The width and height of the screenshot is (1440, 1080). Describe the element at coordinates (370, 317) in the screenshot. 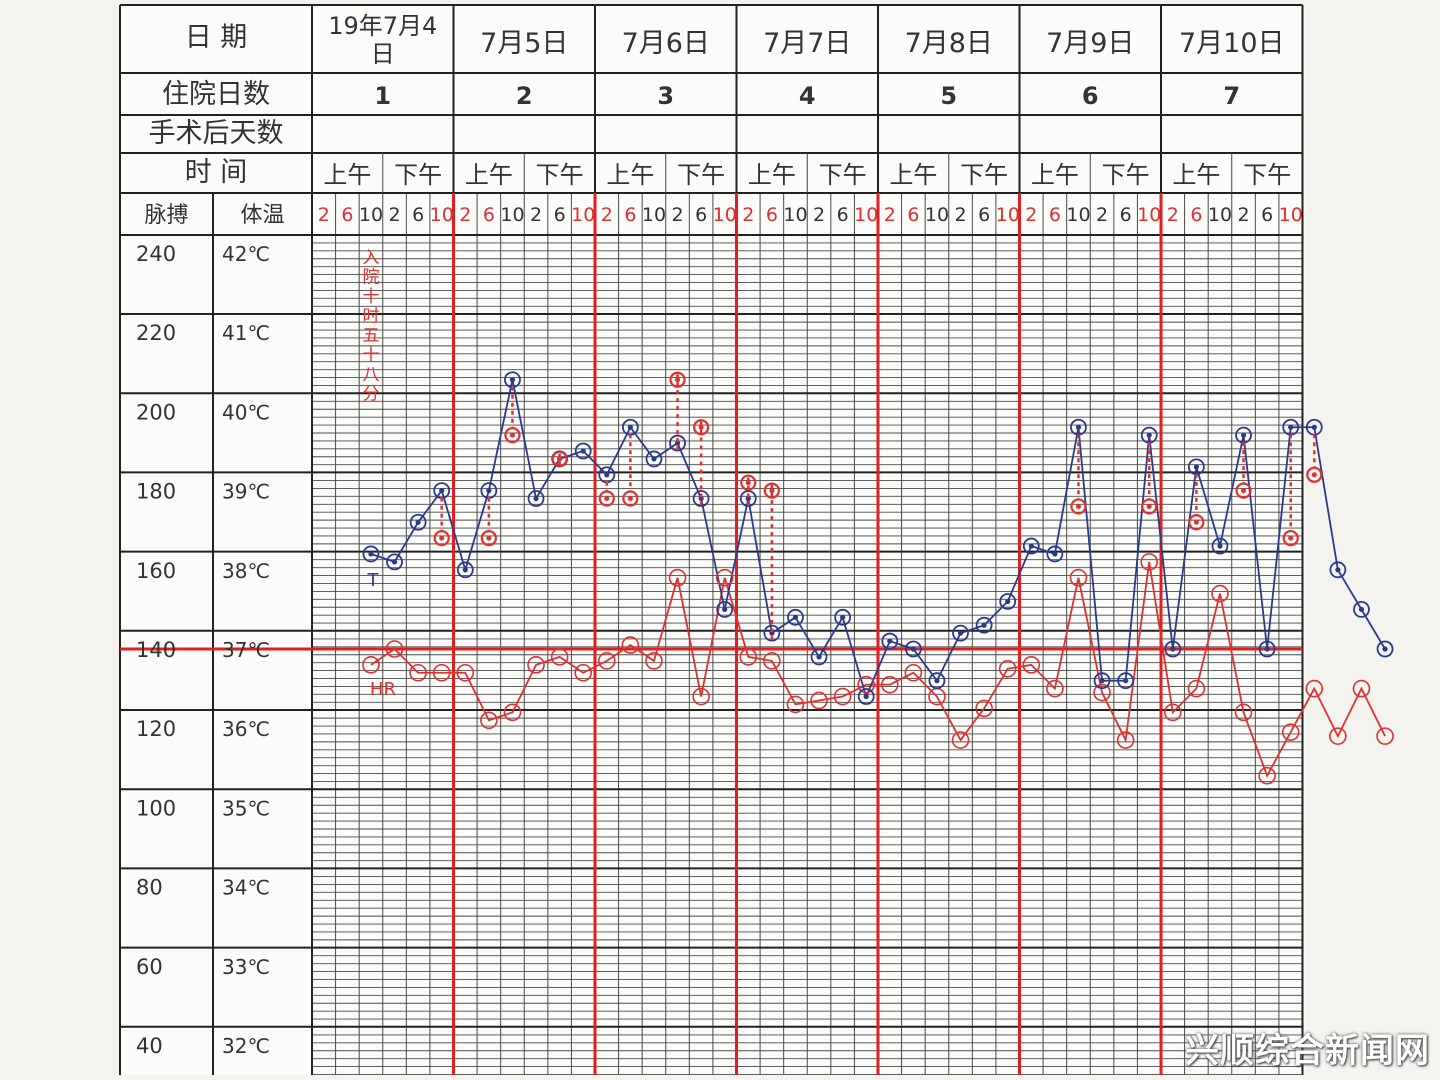

I see `admission-char: 时` at that location.